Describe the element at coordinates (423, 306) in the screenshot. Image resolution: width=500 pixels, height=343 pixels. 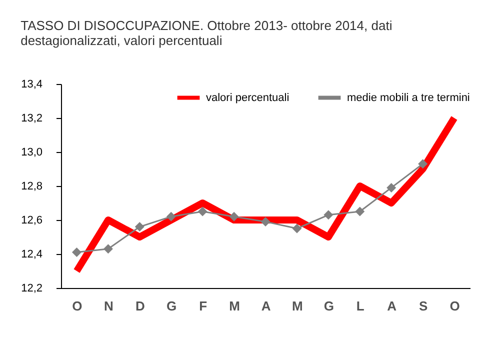
I see `x-tick-label: S` at that location.